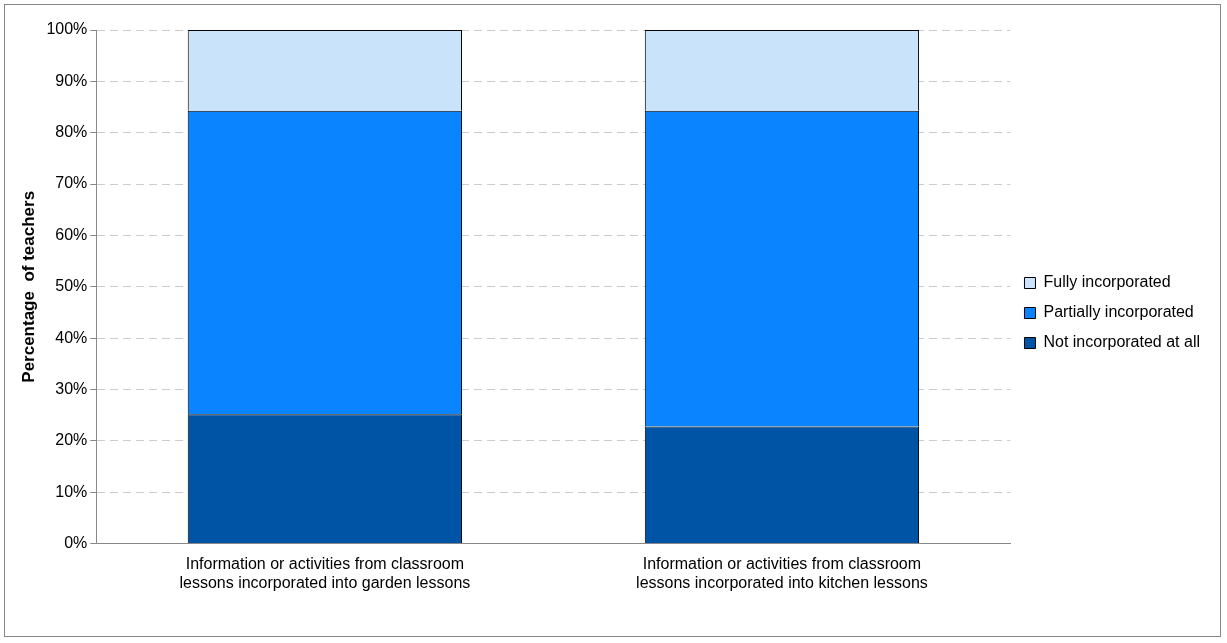 The height and width of the screenshot is (643, 1227). What do you see at coordinates (71, 80) in the screenshot?
I see `y-tick-label: 90%` at bounding box center [71, 80].